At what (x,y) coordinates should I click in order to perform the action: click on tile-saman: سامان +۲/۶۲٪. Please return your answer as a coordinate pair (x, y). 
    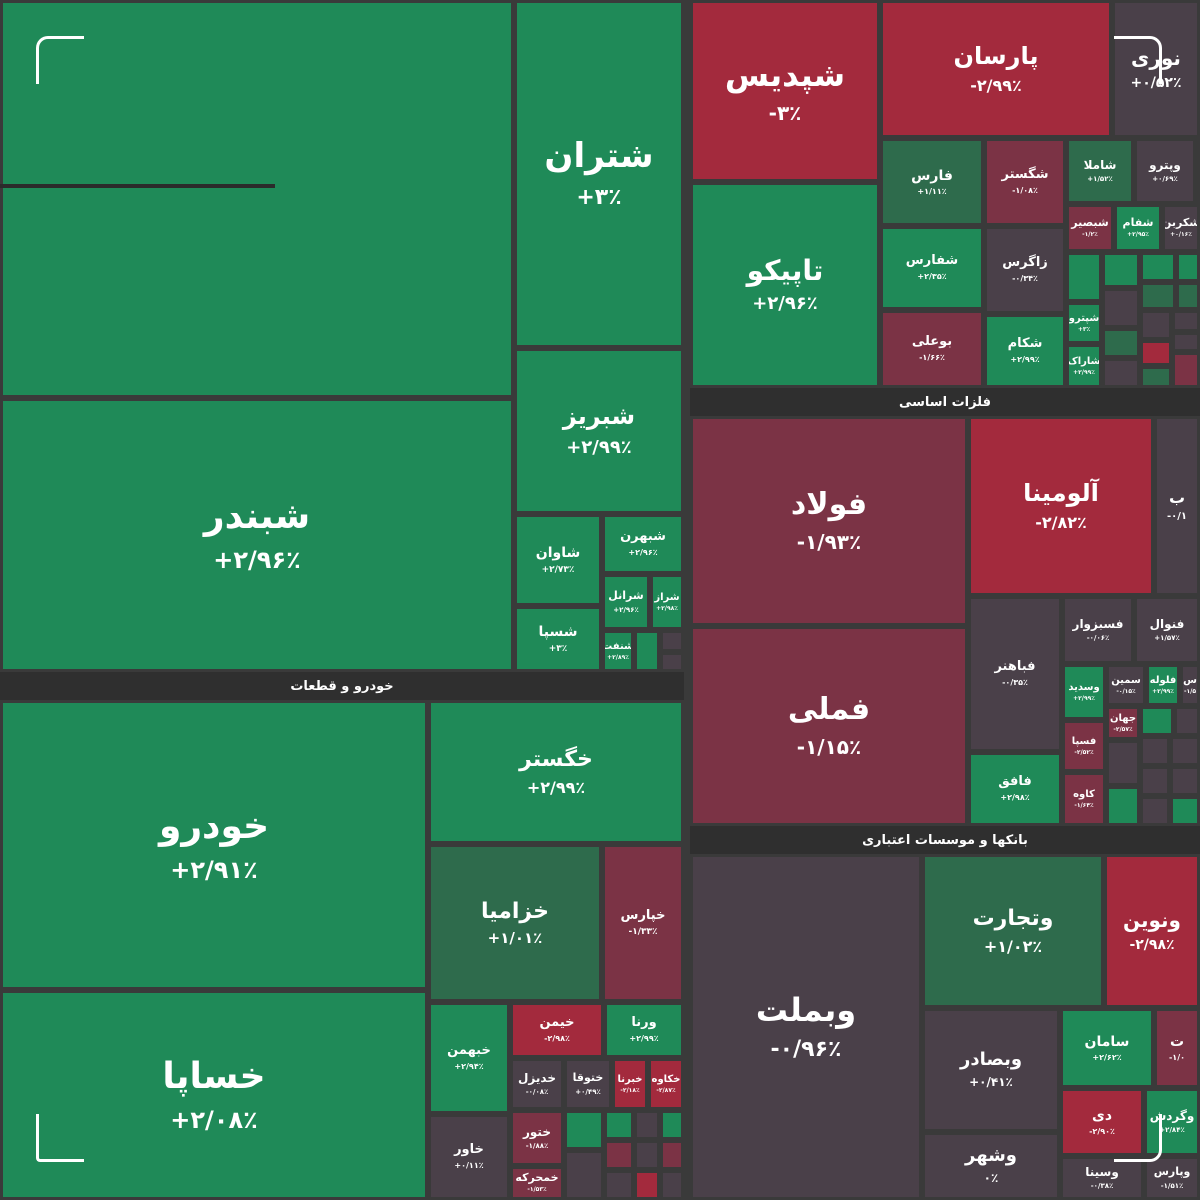
    Looking at the image, I should click on (1107, 1048).